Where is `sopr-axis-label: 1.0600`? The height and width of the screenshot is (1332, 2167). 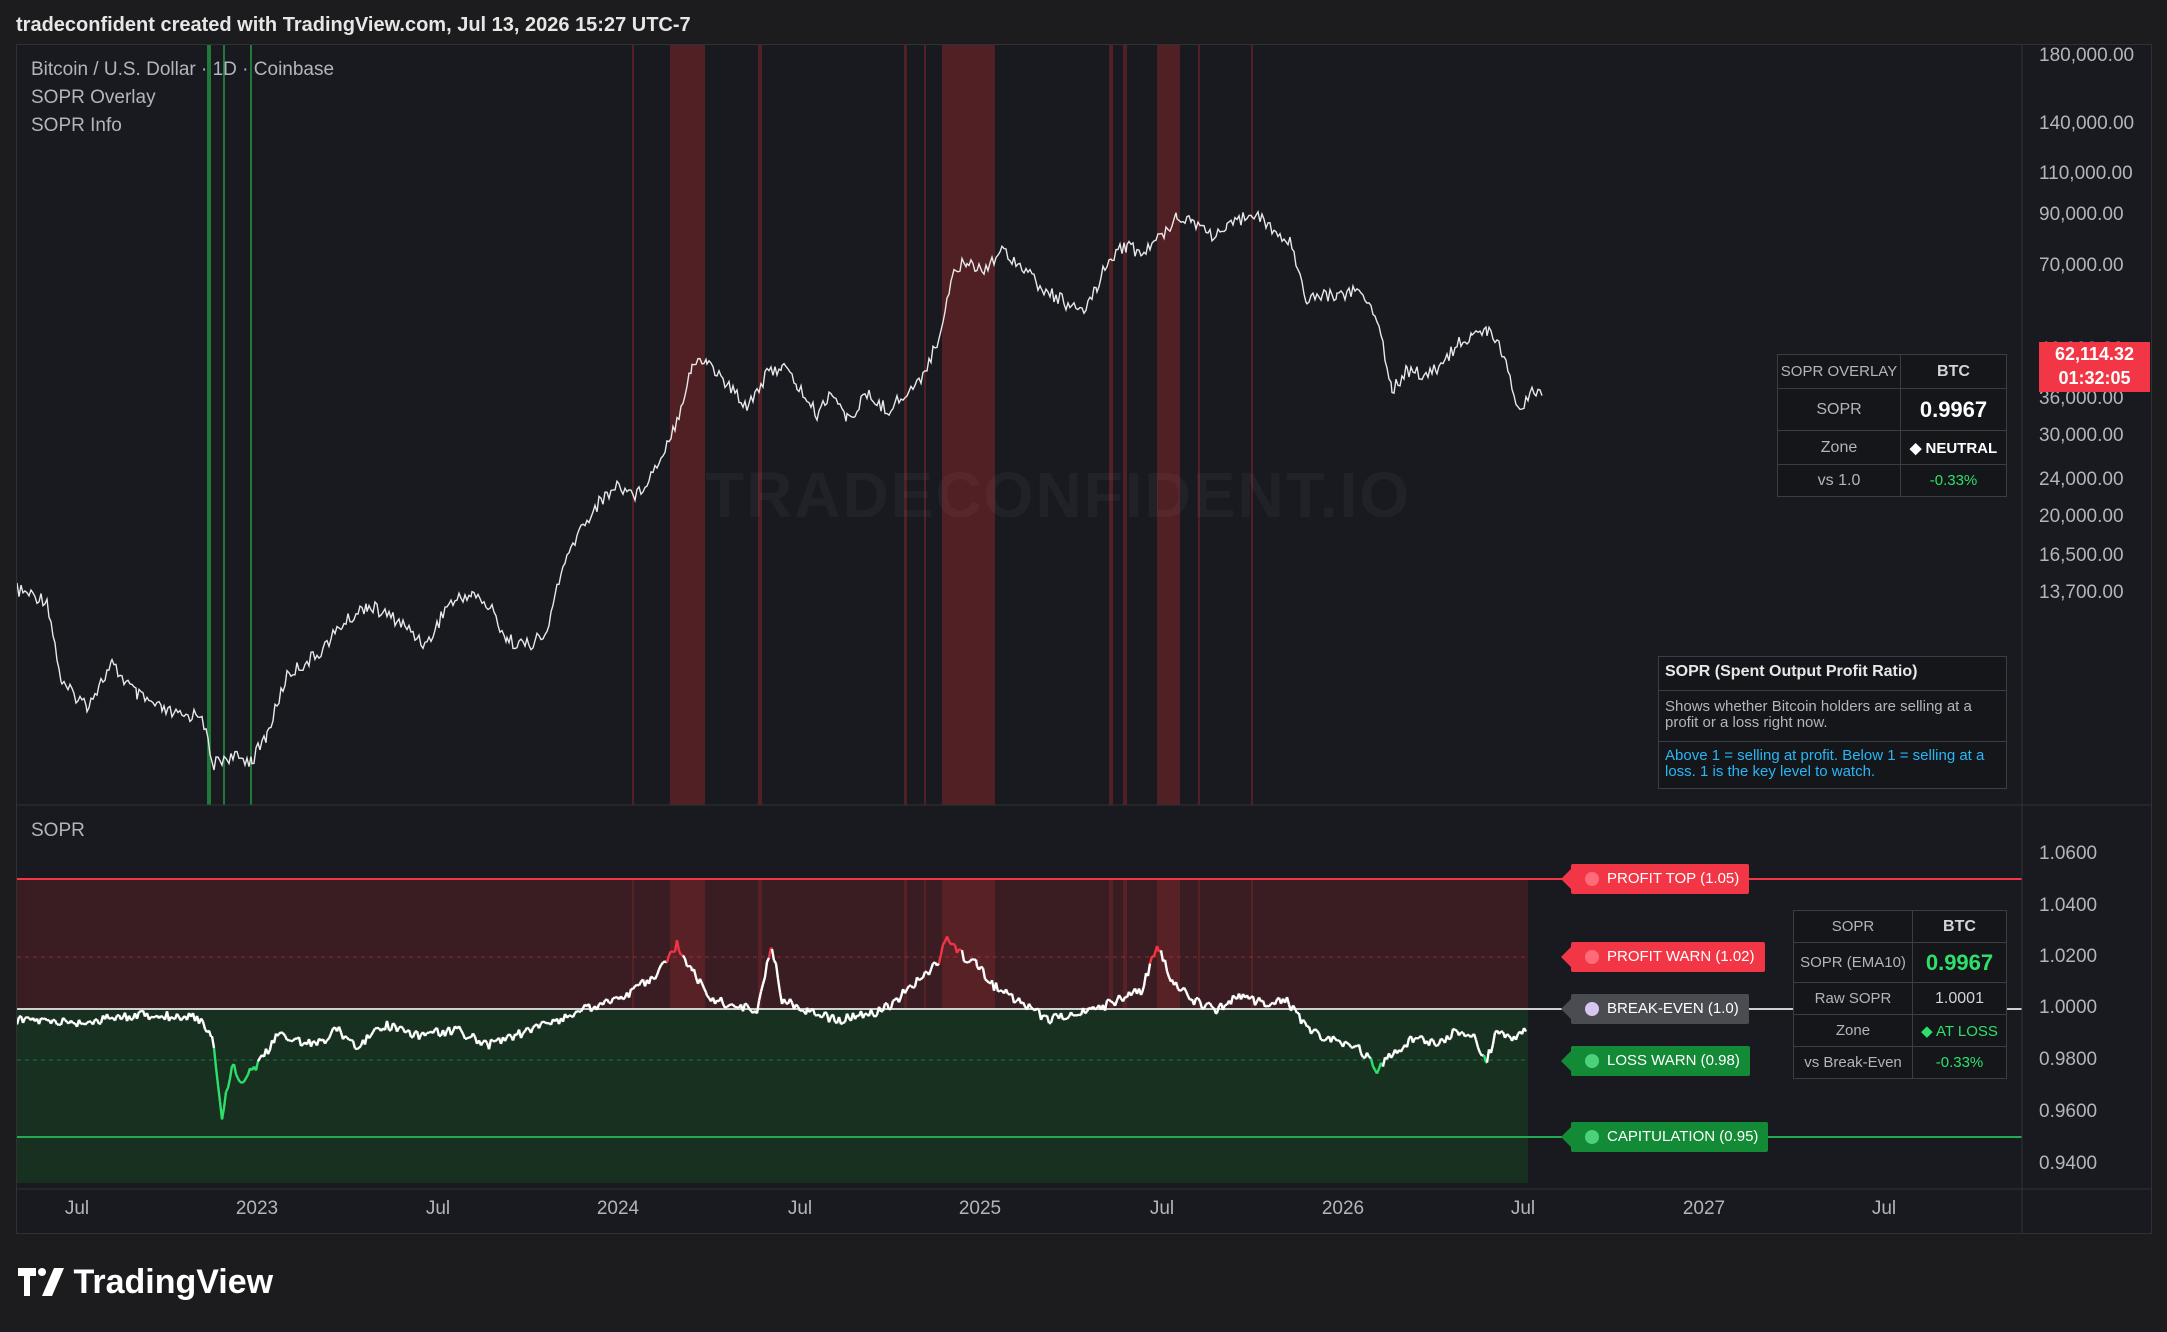
sopr-axis-label: 1.0600 is located at coordinates (2068, 853).